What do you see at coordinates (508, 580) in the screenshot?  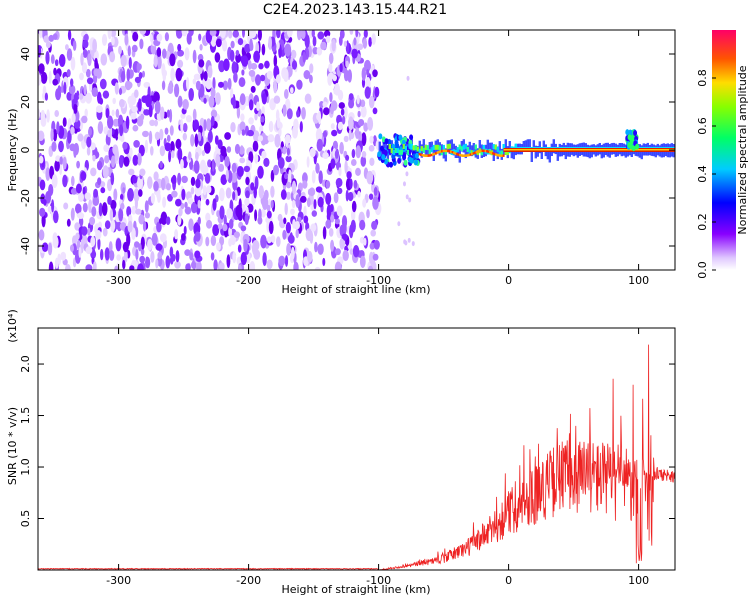 I see `snr-xtick-label: 0` at bounding box center [508, 580].